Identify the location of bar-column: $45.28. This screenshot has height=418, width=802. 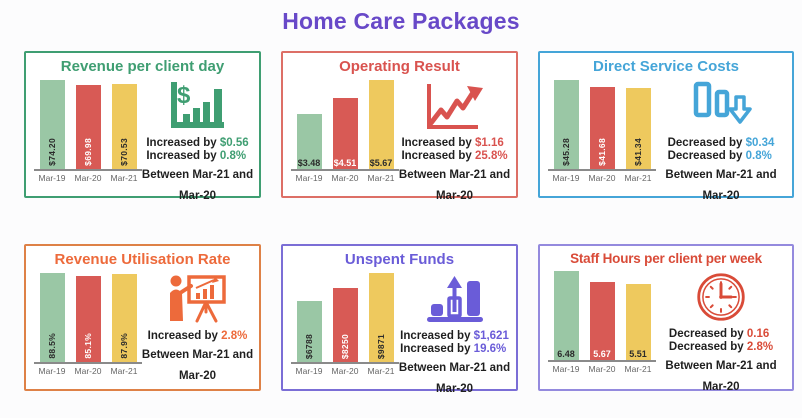
(566, 124).